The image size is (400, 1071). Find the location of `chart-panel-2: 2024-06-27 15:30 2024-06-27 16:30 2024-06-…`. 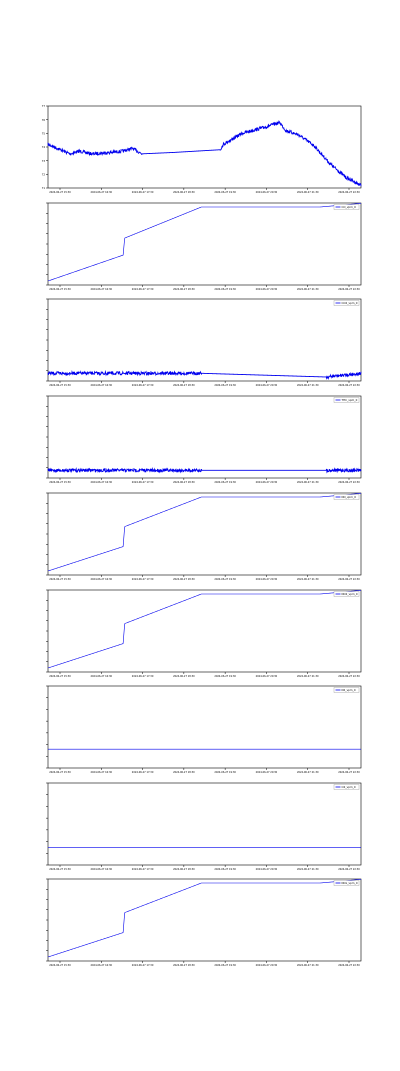

chart-panel-2: 2024-06-27 15:30 2024-06-27 16:30 2024-06-… is located at coordinates (204, 246).